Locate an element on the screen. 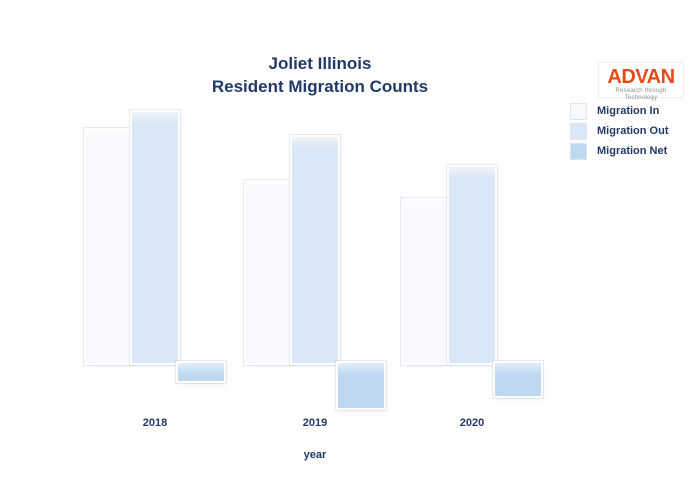  bar-migration-net-2019 is located at coordinates (361, 386).